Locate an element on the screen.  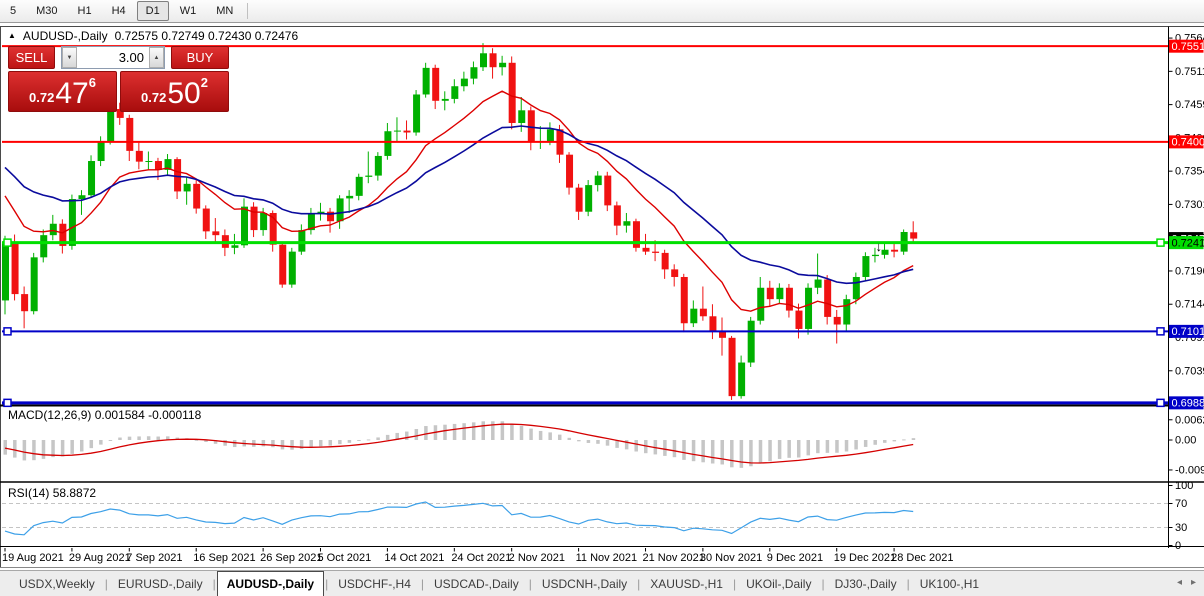
sell-price-panel: 0.72 47 6 is located at coordinates (62, 91).